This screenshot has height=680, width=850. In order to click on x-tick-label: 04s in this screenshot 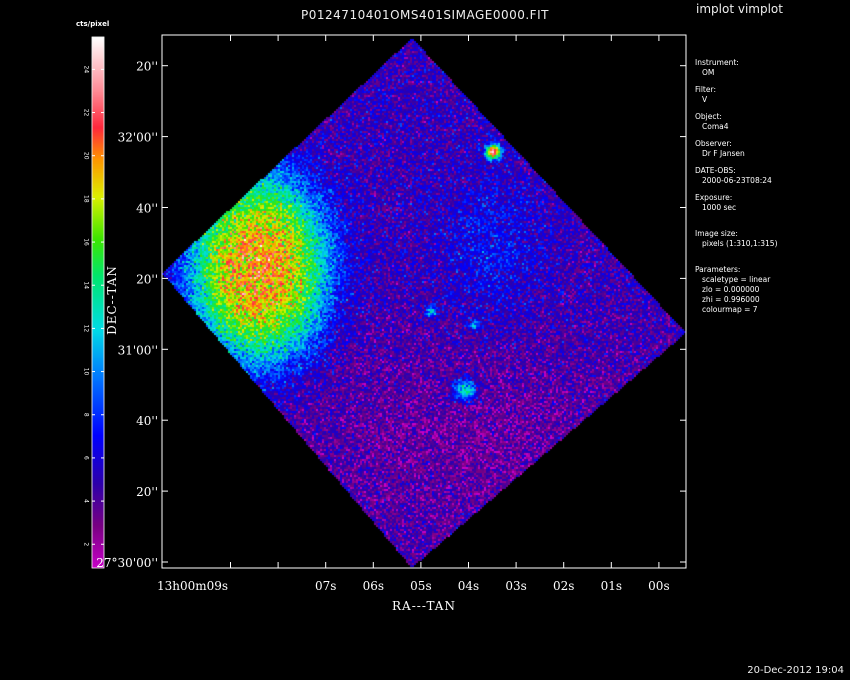, I will do `click(468, 586)`.